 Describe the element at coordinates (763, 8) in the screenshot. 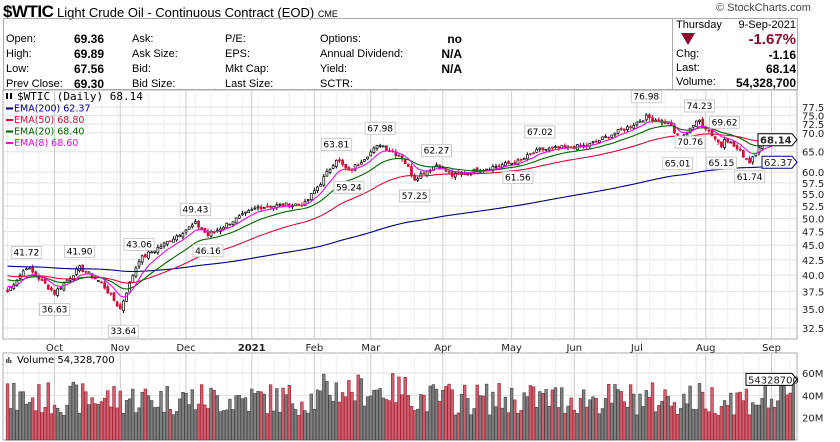

I see `copyright: © StockCharts.com` at that location.